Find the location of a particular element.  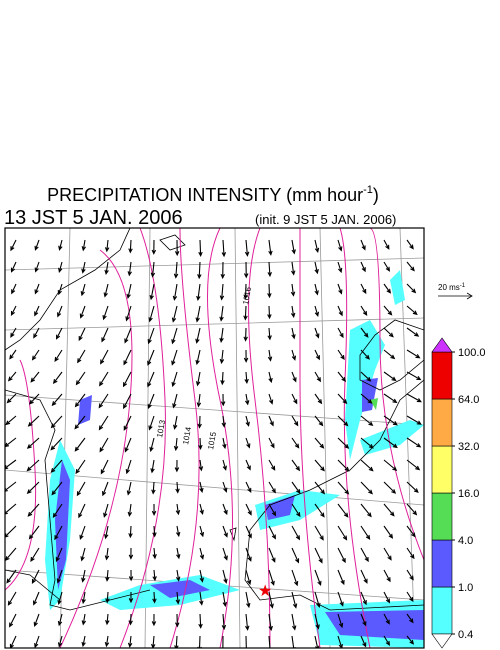

valid-time: 13 JST 5 JAN. 2006 is located at coordinates (93, 218).